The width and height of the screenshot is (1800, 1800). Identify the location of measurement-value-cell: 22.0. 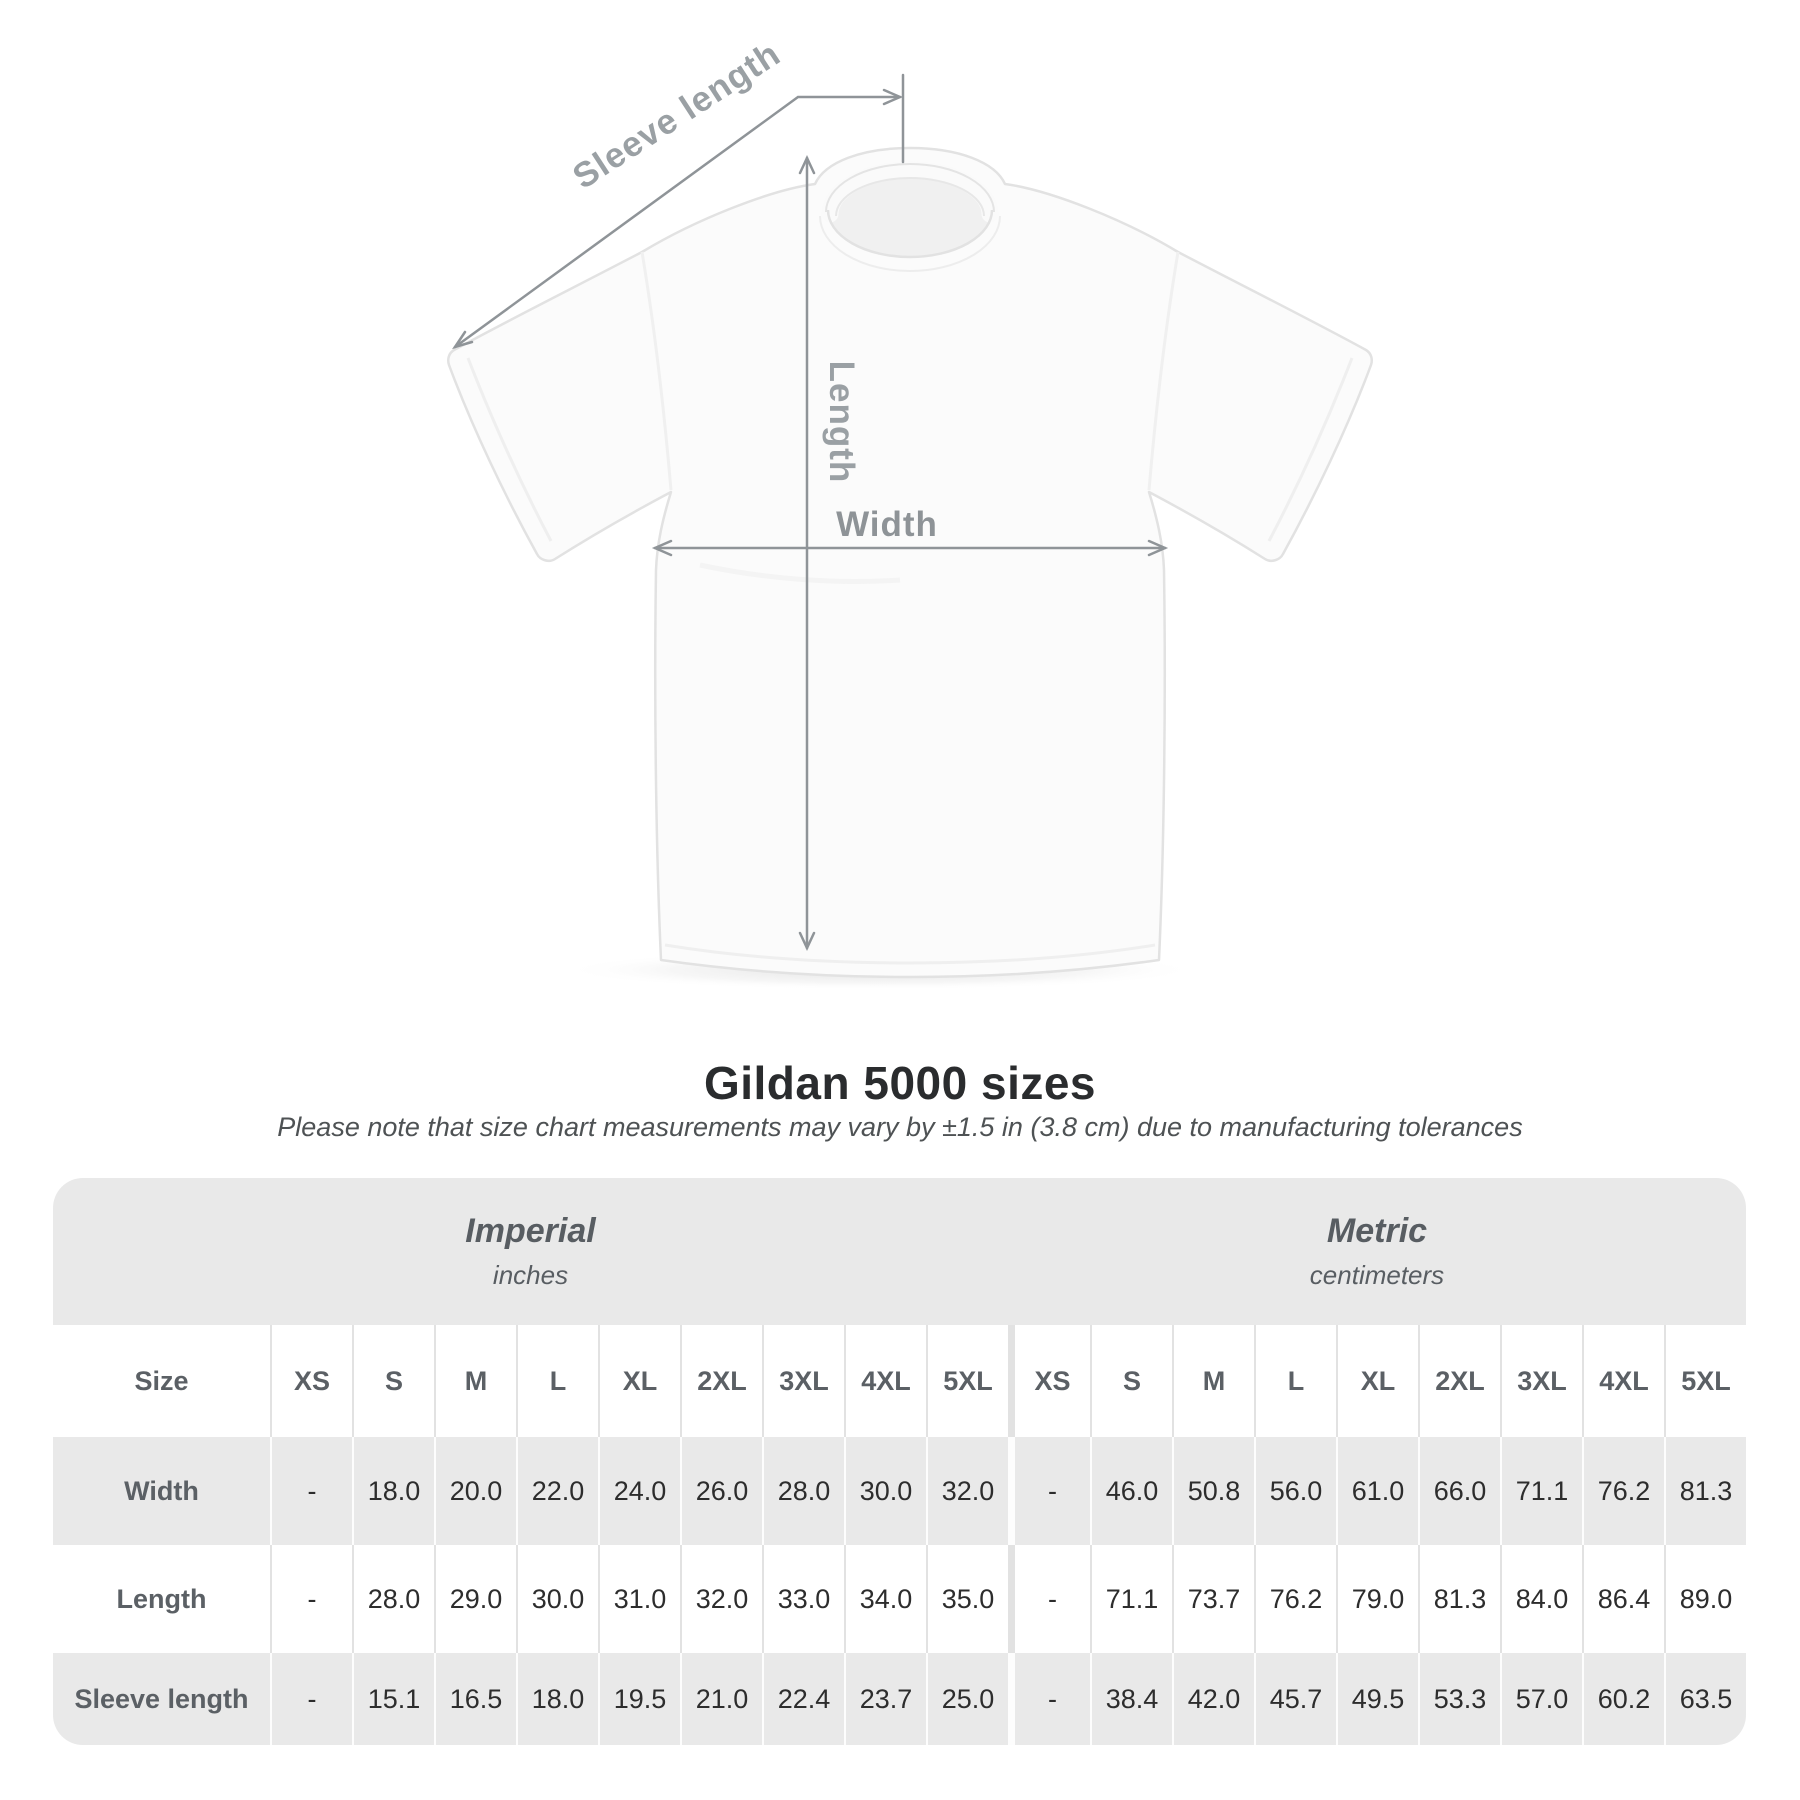
(557, 1491).